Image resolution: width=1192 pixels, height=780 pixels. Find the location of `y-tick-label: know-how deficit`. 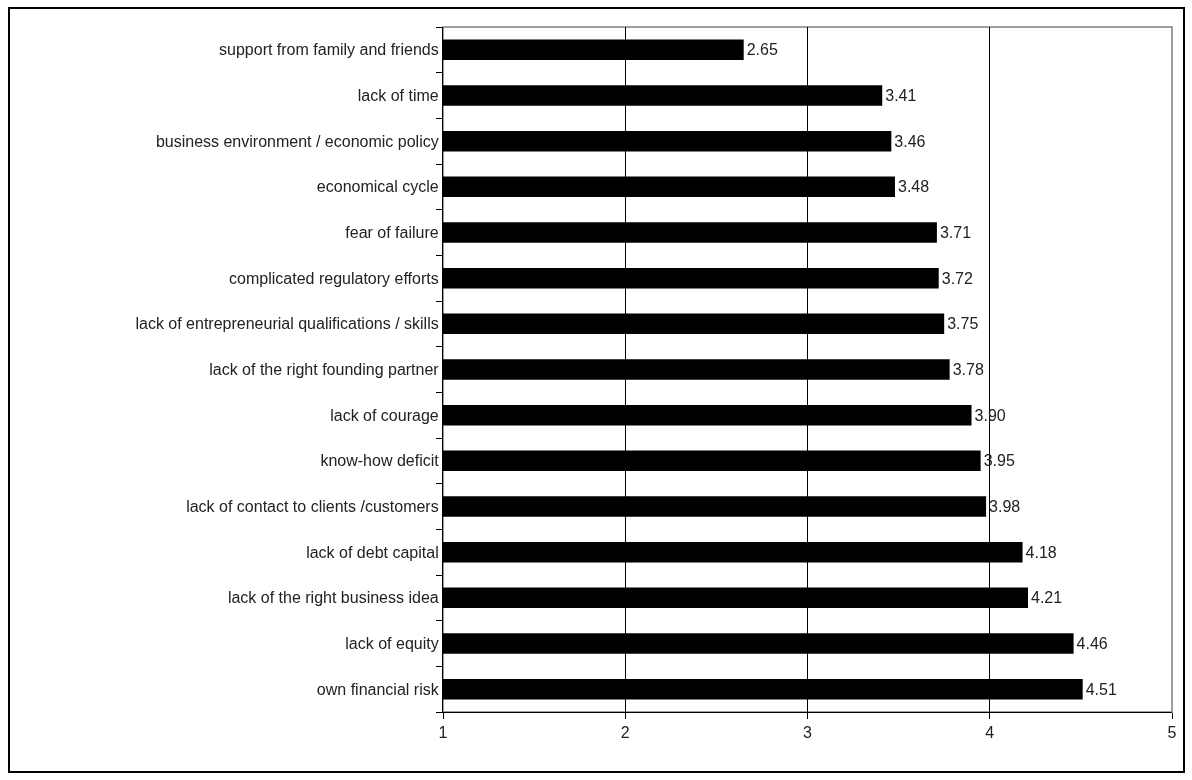

y-tick-label: know-how deficit is located at coordinates (380, 461).